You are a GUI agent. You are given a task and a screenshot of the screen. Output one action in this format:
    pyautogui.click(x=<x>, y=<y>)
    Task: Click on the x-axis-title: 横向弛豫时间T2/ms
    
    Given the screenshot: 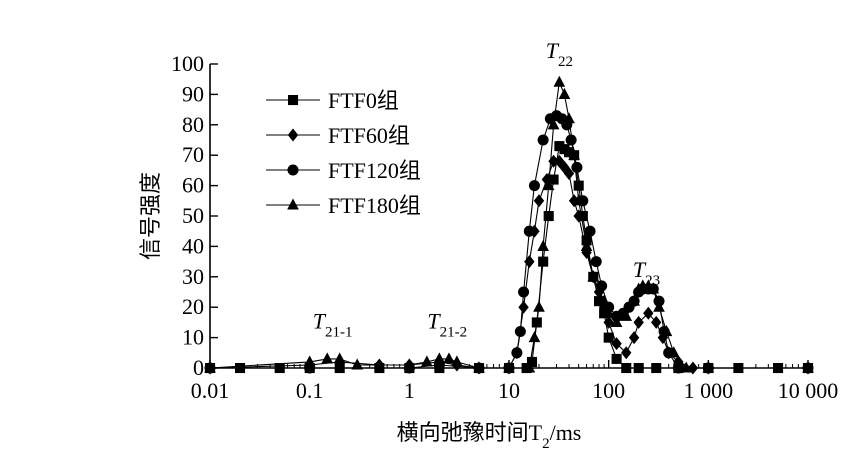 What is the action you would take?
    pyautogui.click(x=489, y=435)
    